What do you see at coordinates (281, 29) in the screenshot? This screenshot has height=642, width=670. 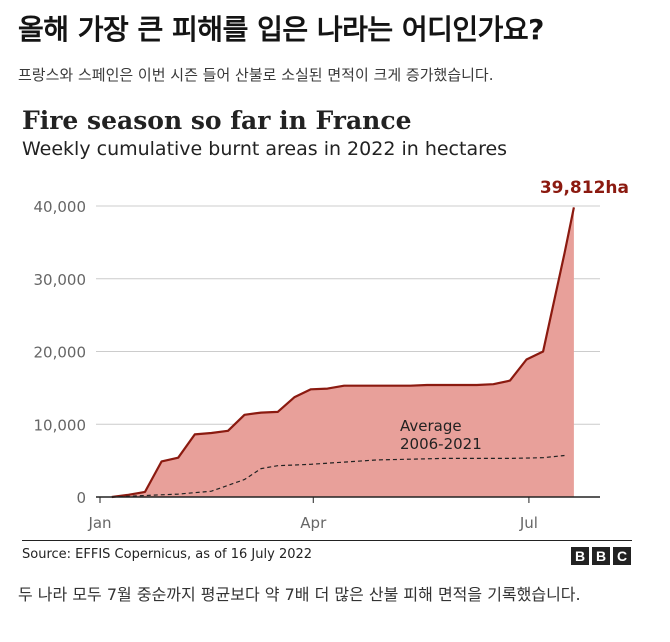 I see `headline: 올해 가장 큰 피해를 입은 나라는 어디인가요?` at bounding box center [281, 29].